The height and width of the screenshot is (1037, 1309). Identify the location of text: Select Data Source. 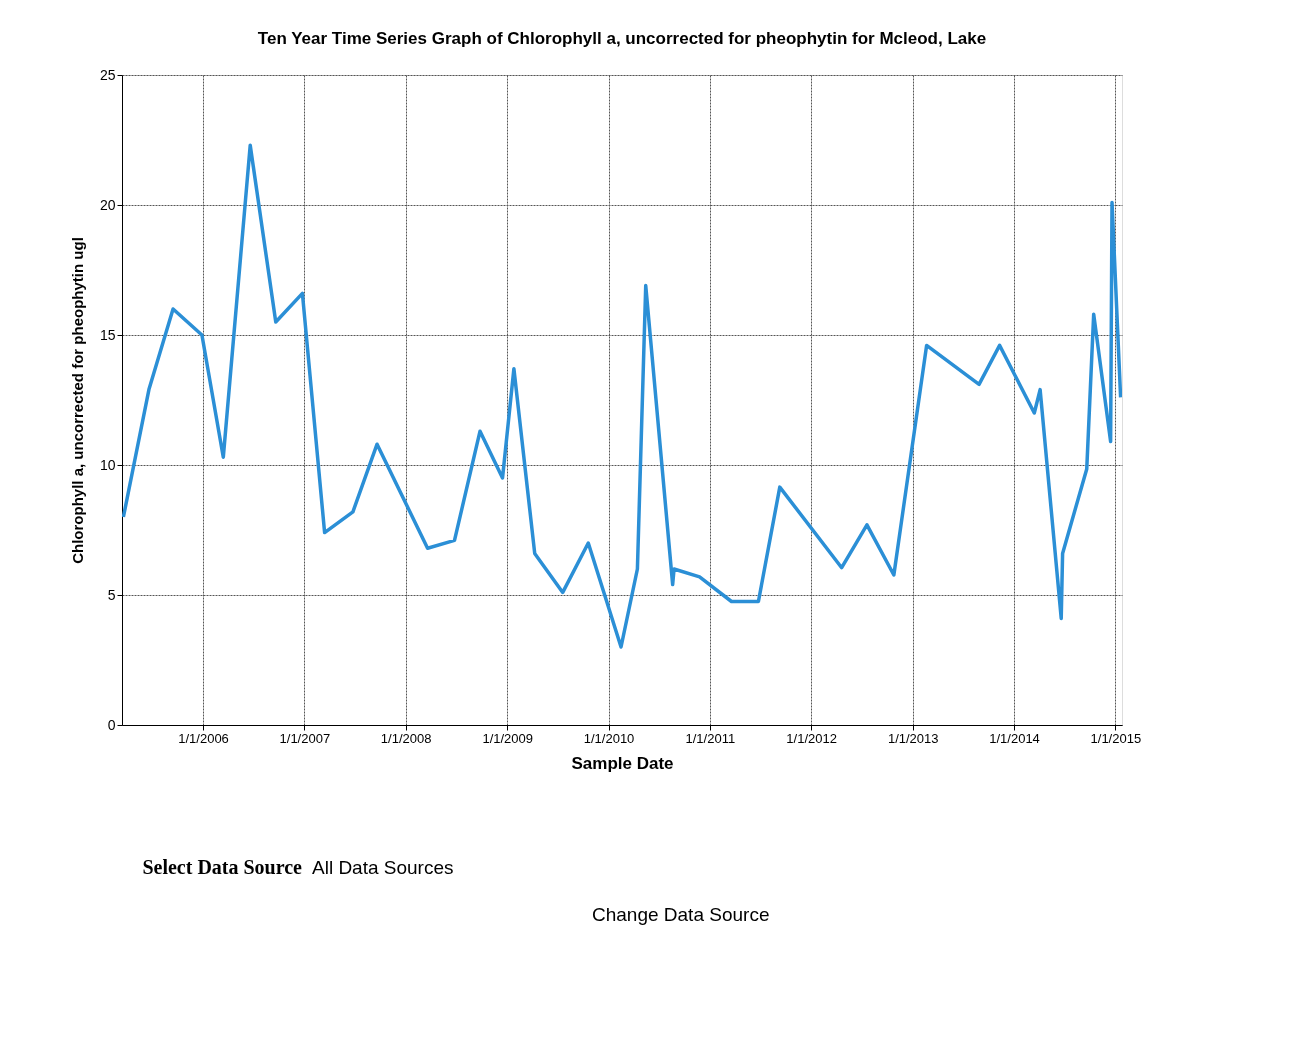
(222, 867).